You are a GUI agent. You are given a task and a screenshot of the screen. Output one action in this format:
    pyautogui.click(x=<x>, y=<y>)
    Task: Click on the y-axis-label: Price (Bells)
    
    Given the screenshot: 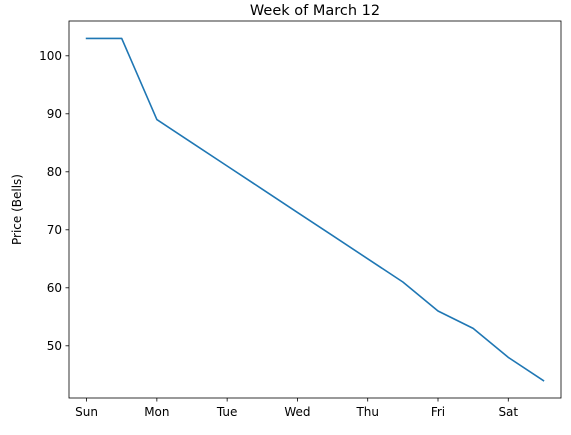 What is the action you would take?
    pyautogui.click(x=17, y=209)
    